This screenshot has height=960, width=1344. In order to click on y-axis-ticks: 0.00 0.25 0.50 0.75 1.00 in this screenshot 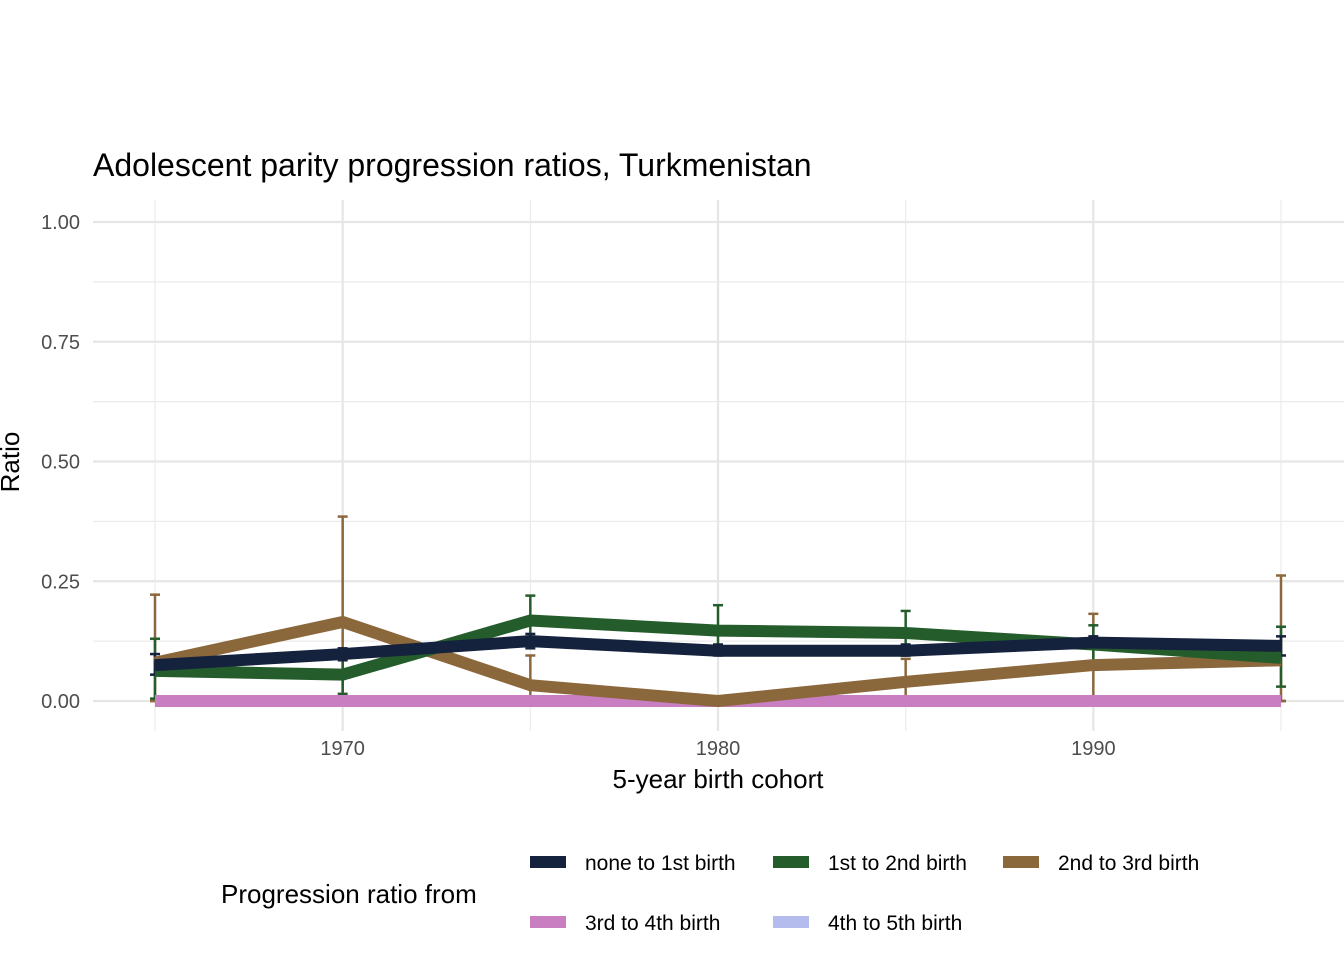, I will do `click(60, 462)`.